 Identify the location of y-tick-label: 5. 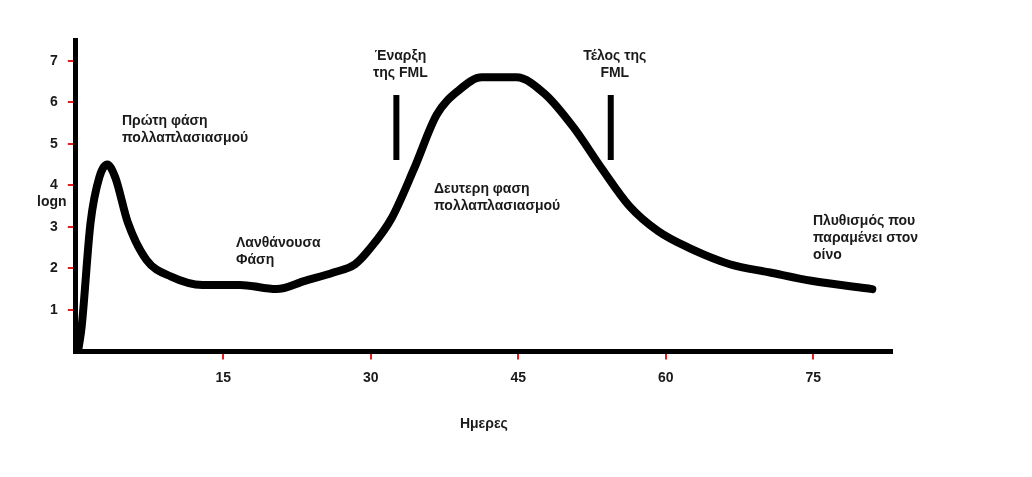
(53, 142).